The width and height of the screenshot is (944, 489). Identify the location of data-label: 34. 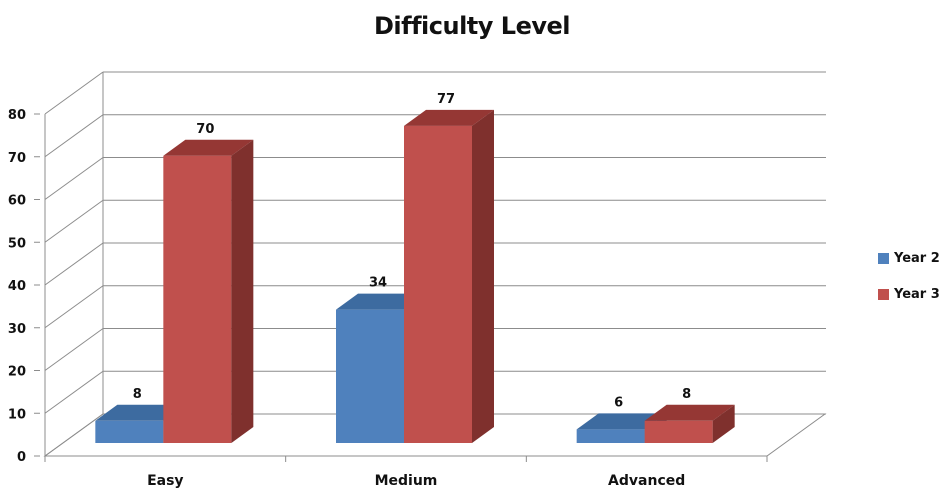
(378, 283).